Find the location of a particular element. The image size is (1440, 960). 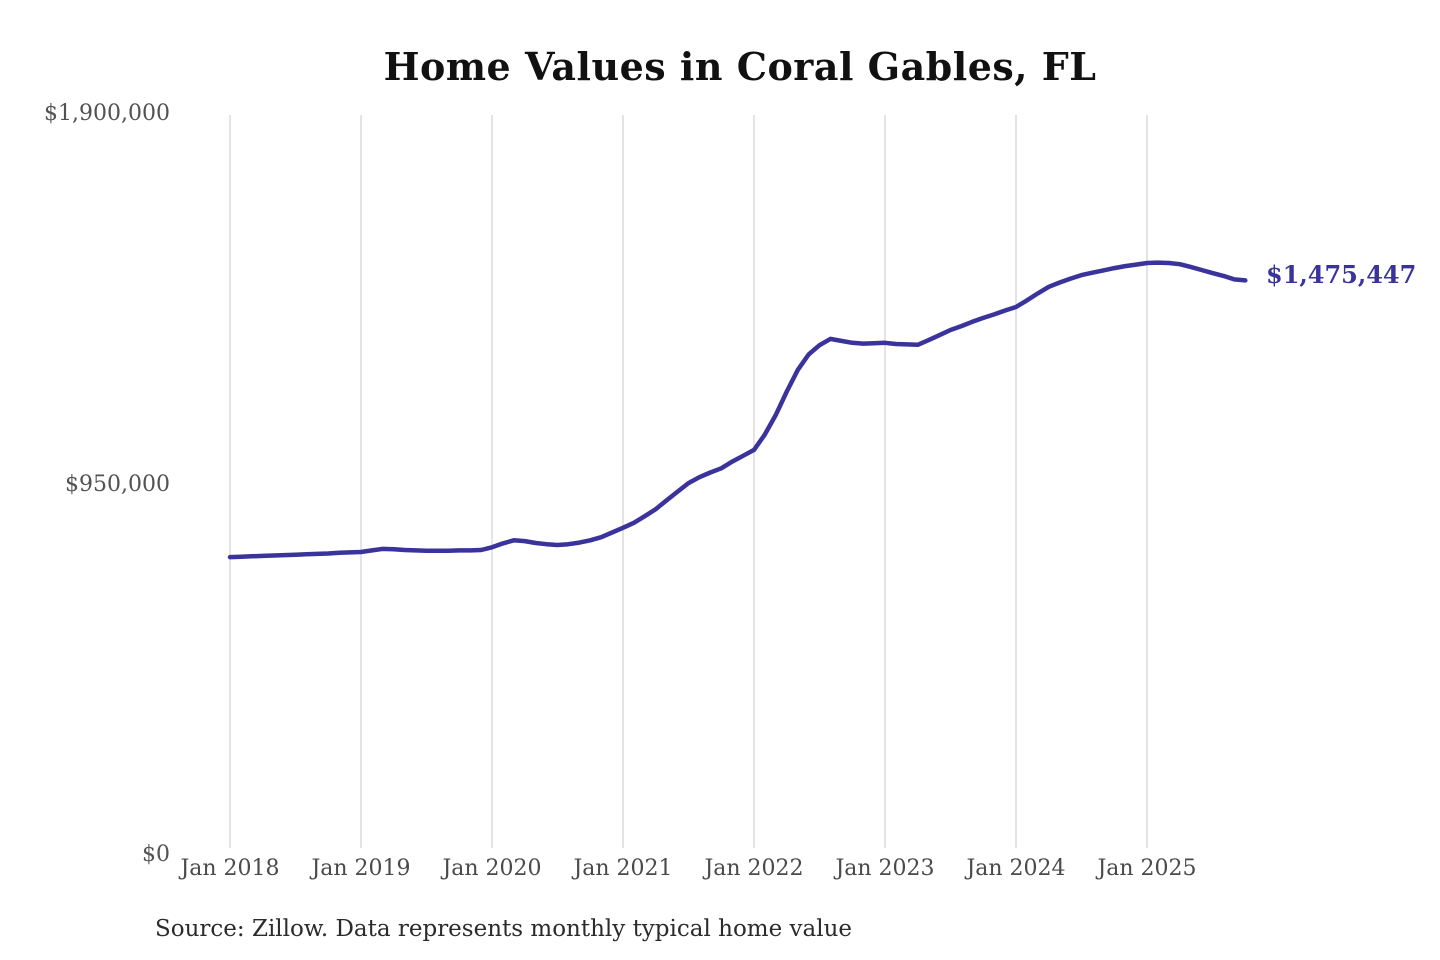

x-axis-tick-jan-2018: Jan 2018 is located at coordinates (230, 868).